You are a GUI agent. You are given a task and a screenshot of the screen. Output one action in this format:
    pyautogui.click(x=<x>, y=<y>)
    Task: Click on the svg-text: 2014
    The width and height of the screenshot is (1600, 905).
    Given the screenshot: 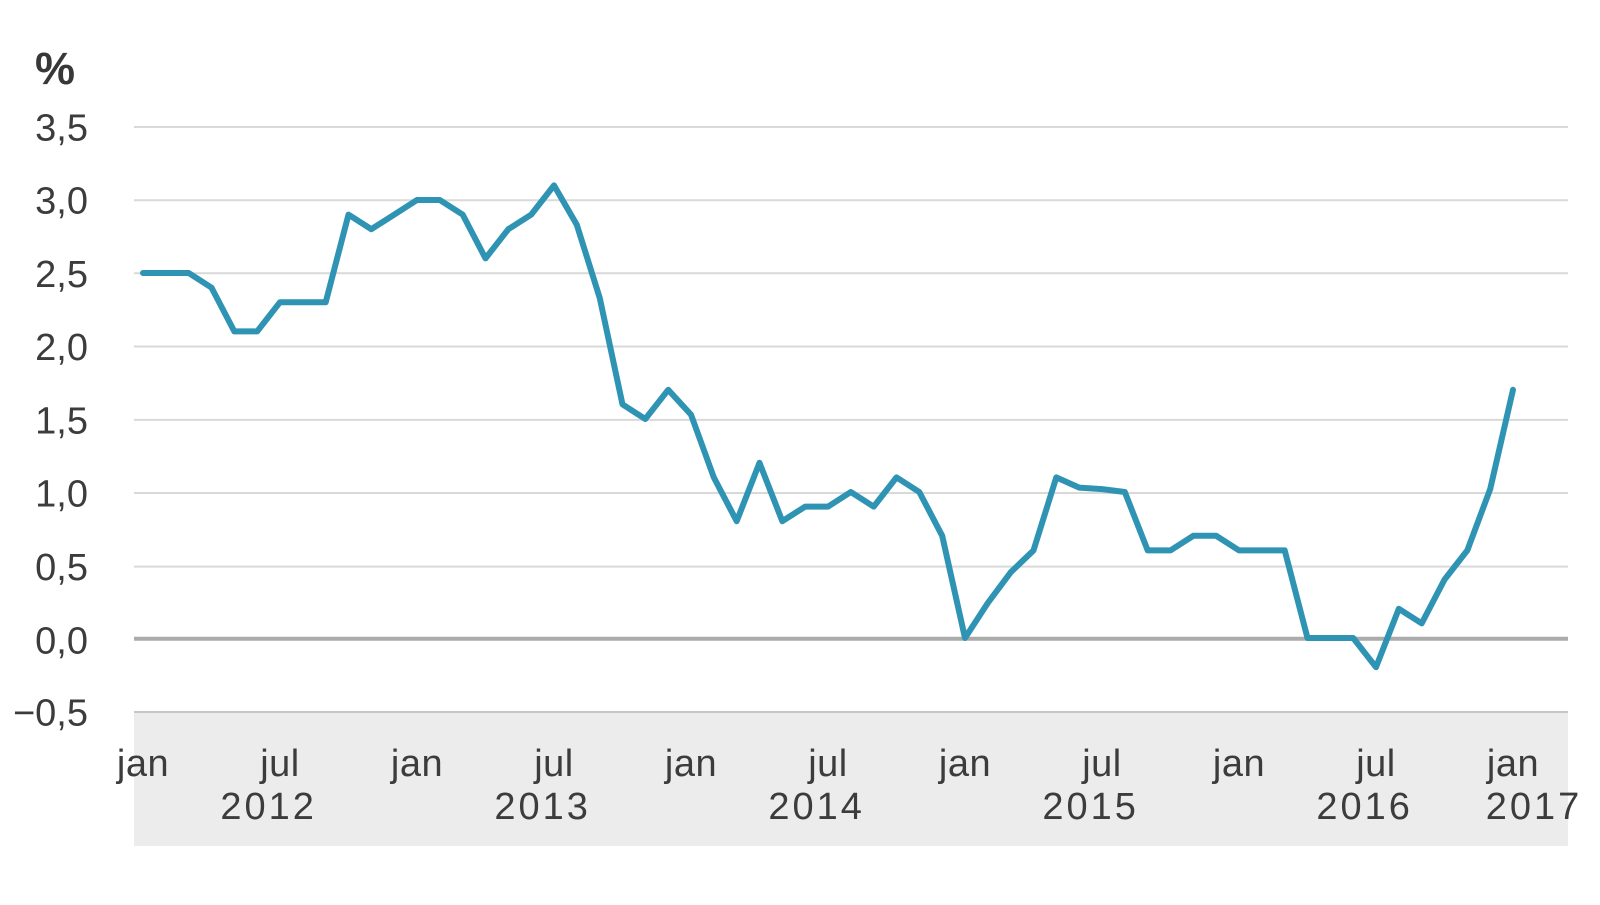 What is the action you would take?
    pyautogui.click(x=816, y=807)
    